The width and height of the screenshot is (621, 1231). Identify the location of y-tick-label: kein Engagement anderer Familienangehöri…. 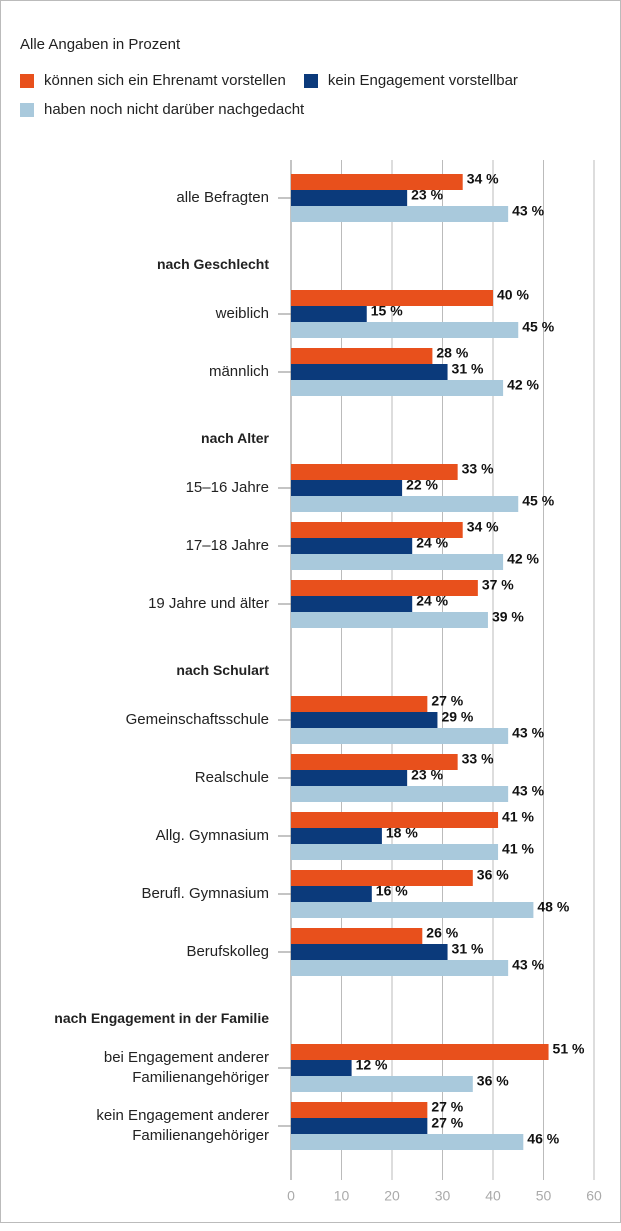
(182, 1125).